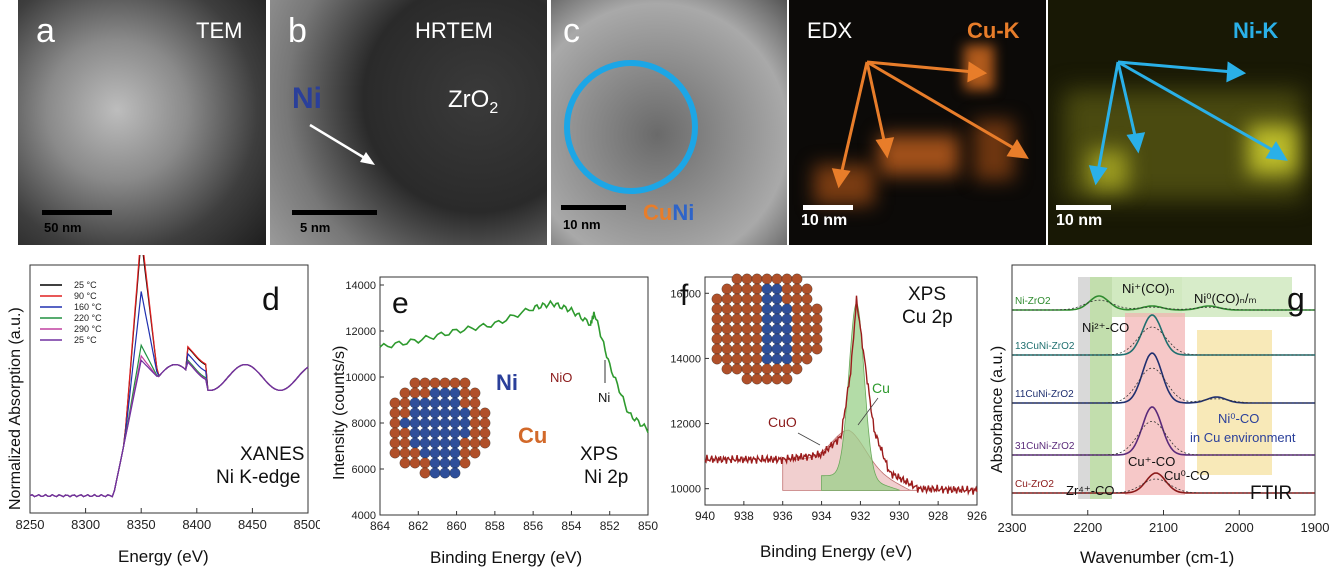  I want to click on ftir-xlabel: Wavenumber (cm-1), so click(1157, 557).